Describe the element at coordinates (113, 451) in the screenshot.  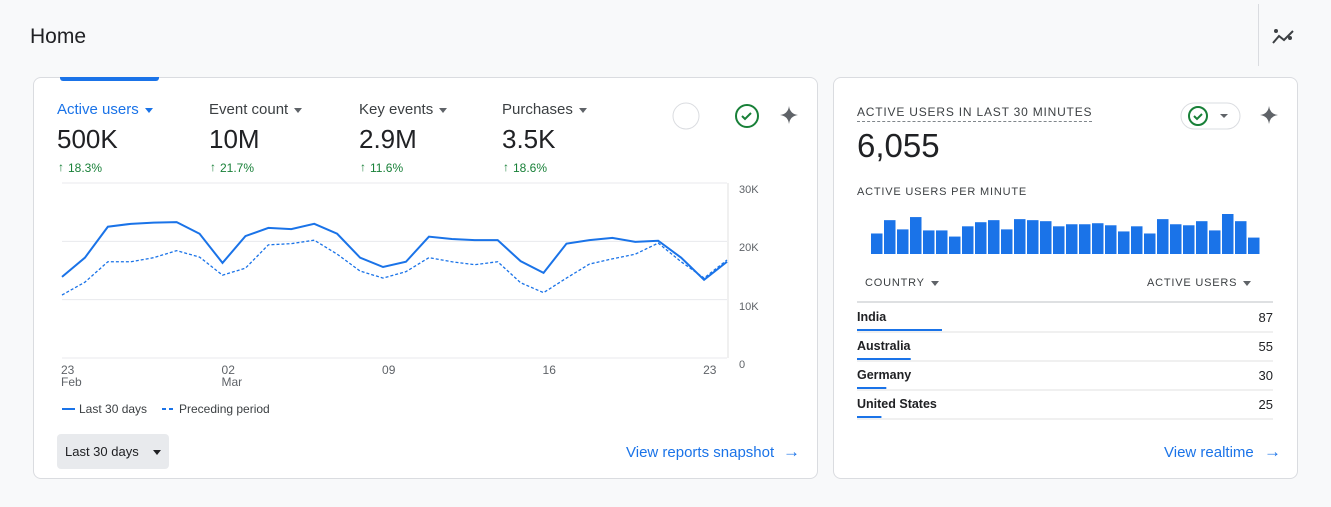
I see `date-range-button: Last 30 days` at that location.